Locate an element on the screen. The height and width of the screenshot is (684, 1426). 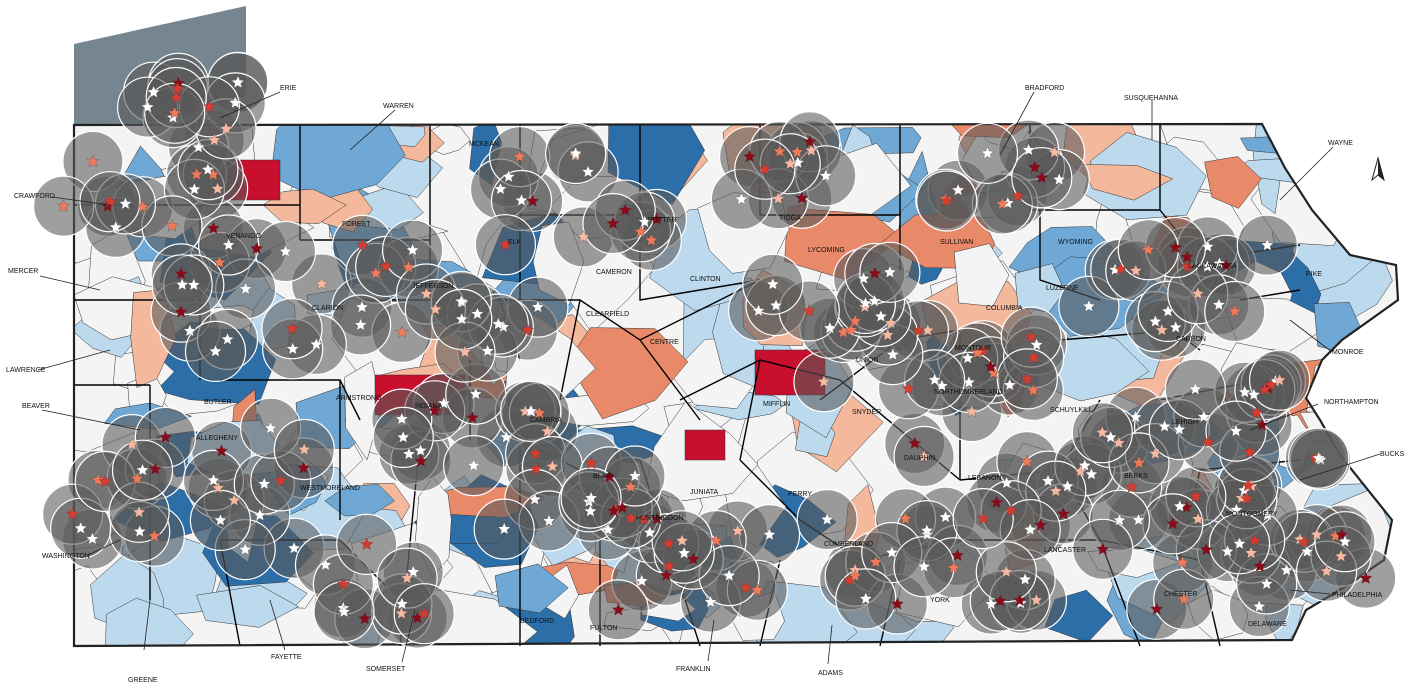
label-perry: PERRY is located at coordinates (800, 494).